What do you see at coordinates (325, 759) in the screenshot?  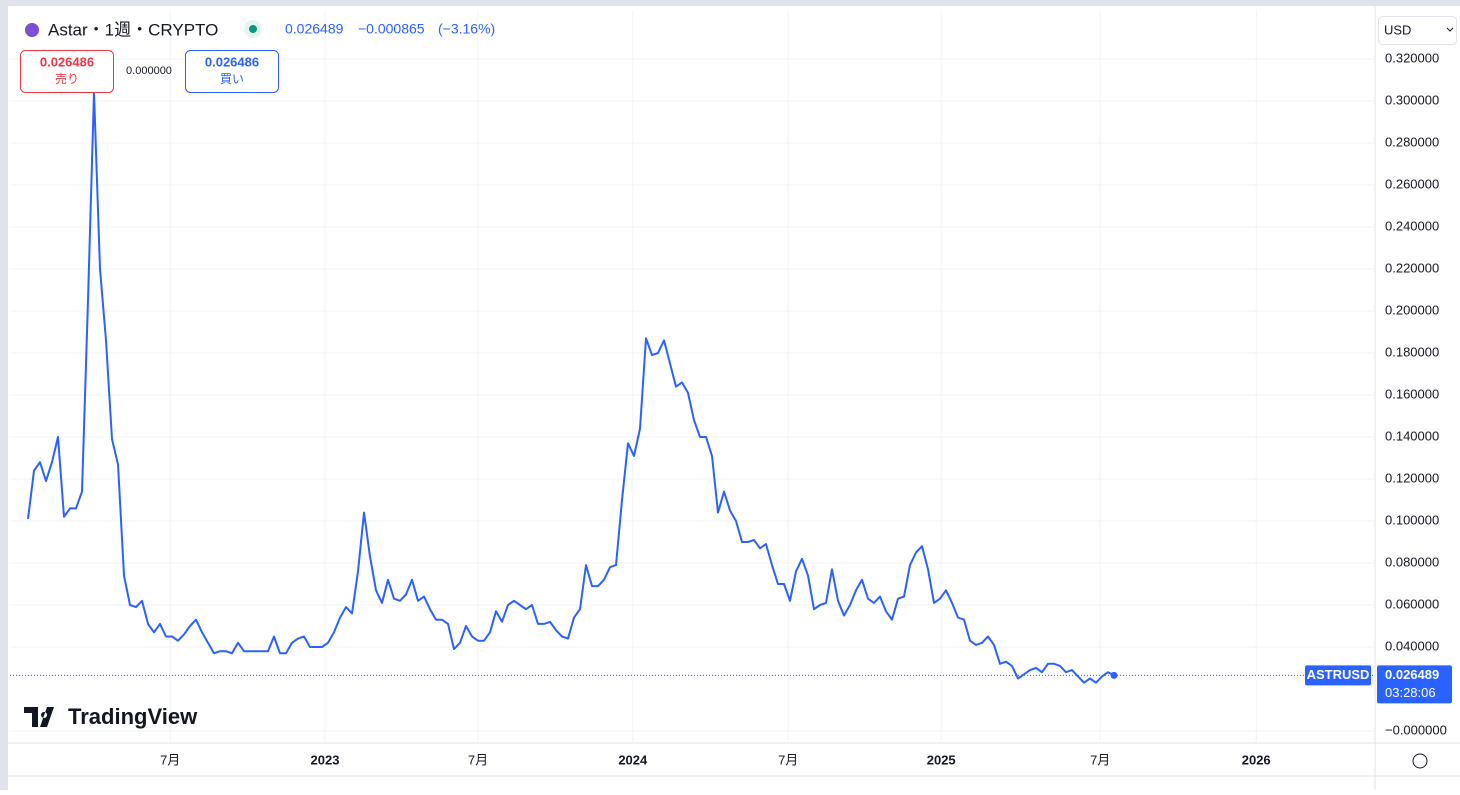 I see `x-tick-label: 2023` at bounding box center [325, 759].